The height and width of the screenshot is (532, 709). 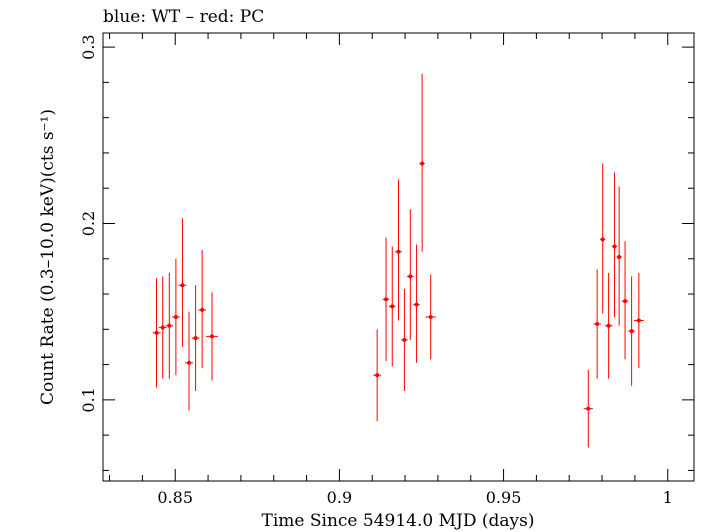 I want to click on x-tick-label: 0.95, so click(x=504, y=497).